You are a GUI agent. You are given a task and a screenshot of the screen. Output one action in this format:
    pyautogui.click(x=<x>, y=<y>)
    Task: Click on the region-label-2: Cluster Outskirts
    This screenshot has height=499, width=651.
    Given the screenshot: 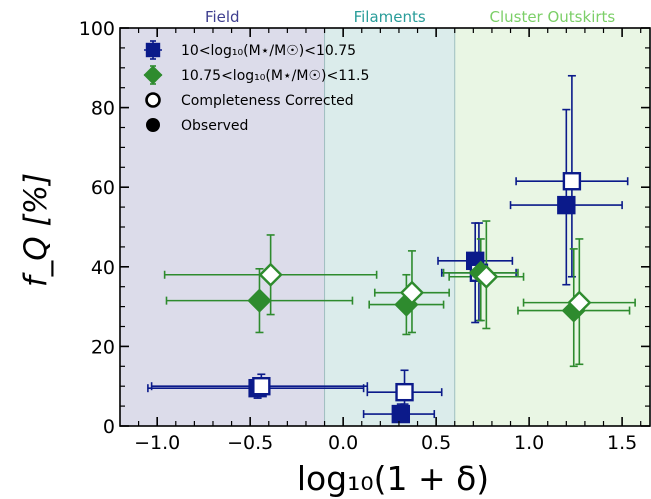 What is the action you would take?
    pyautogui.click(x=552, y=17)
    